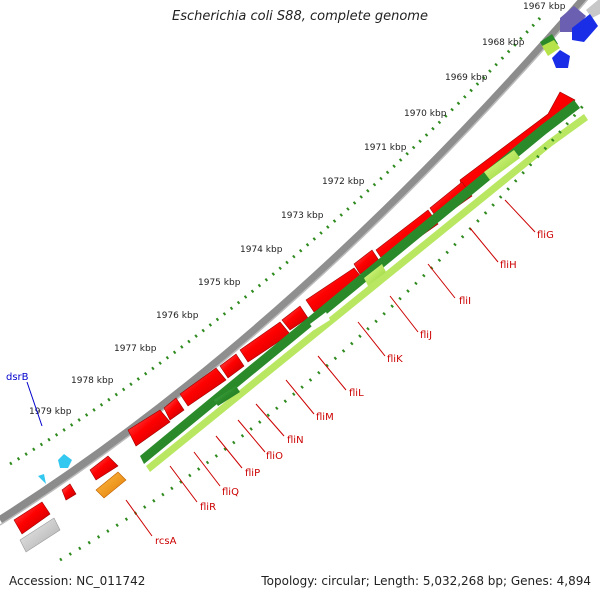 The image size is (600, 600). What do you see at coordinates (356, 393) in the screenshot?
I see `gene-label-fliL: fliL` at bounding box center [356, 393].